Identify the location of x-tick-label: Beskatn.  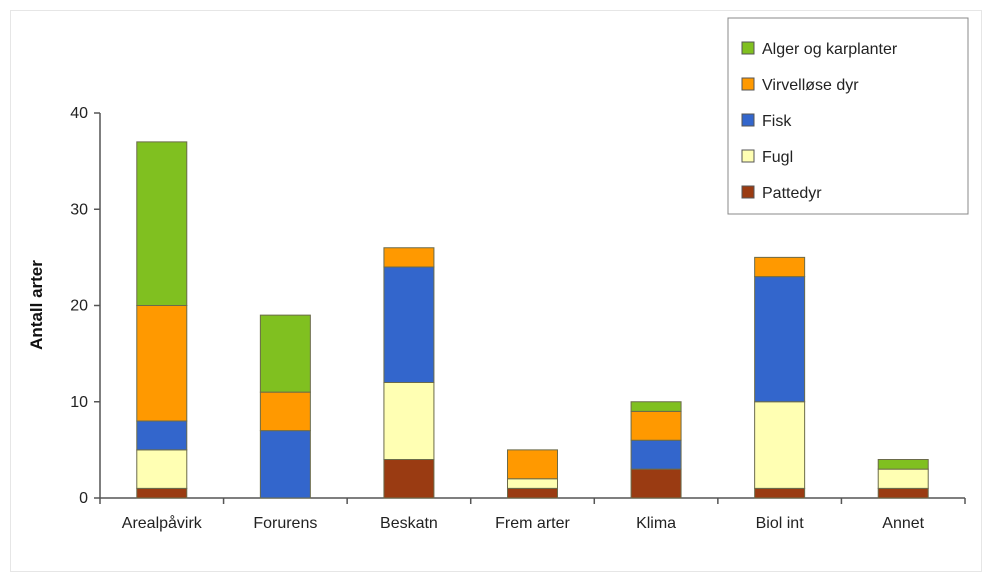
(409, 523).